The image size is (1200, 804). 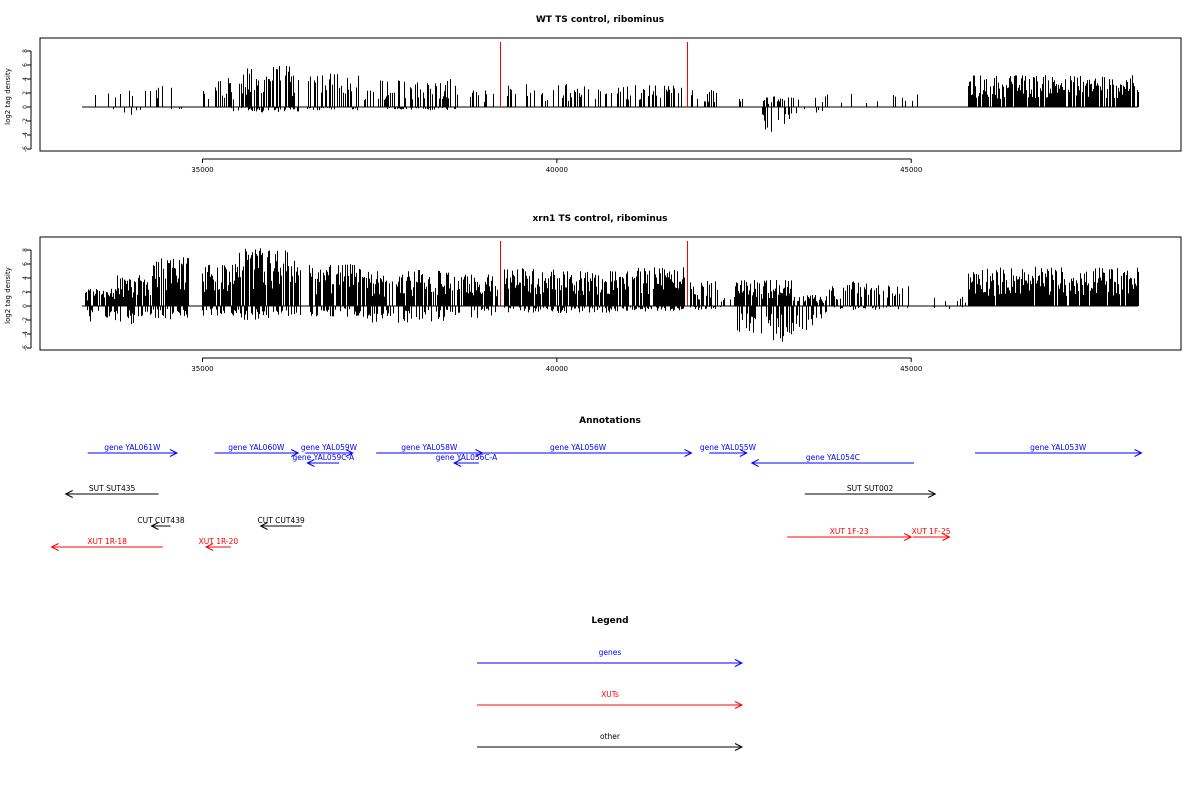 I want to click on panel-title: xrn1 TS control, ribominus, so click(x=599, y=219).